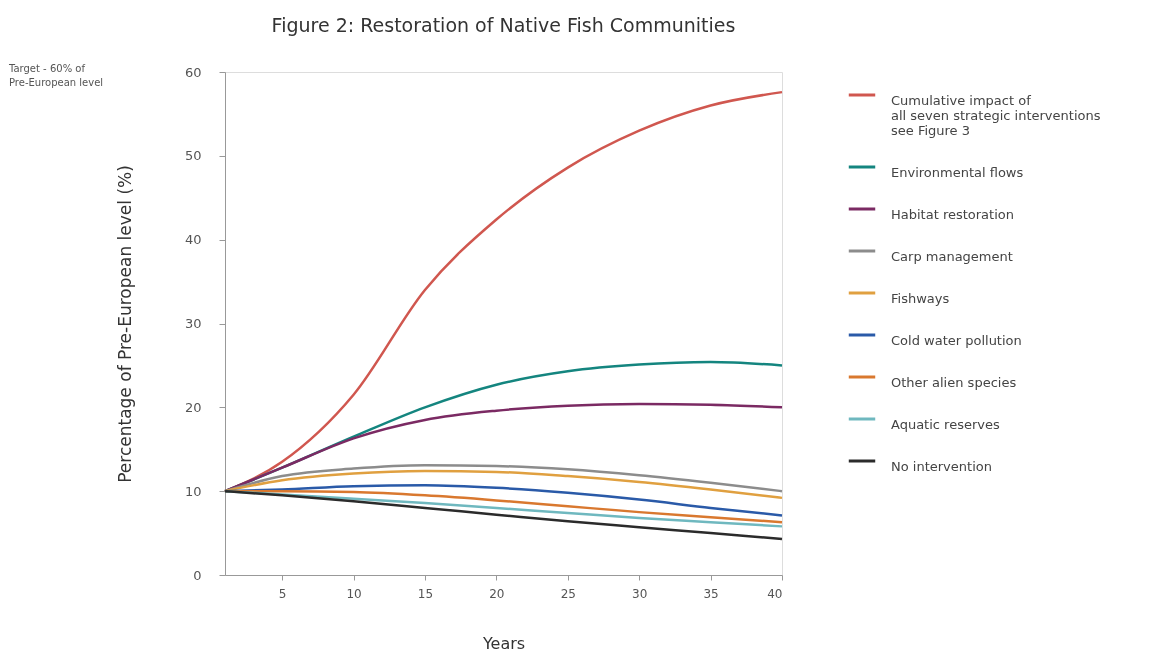 The image size is (1157, 668). I want to click on legend-label: Aquatic reserves, so click(945, 424).